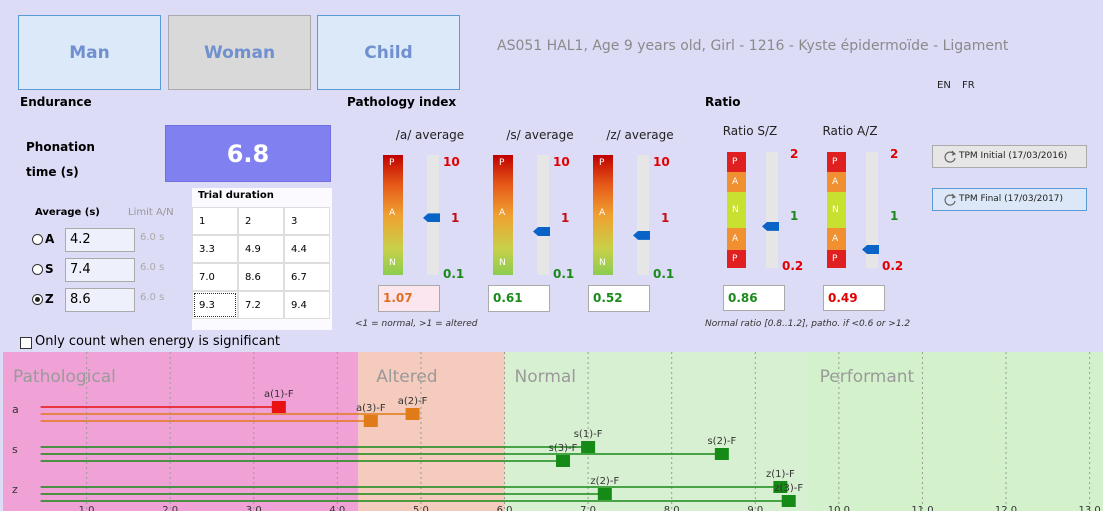 This screenshot has height=511, width=1103. What do you see at coordinates (261, 221) in the screenshot?
I see `table-header: 2` at bounding box center [261, 221].